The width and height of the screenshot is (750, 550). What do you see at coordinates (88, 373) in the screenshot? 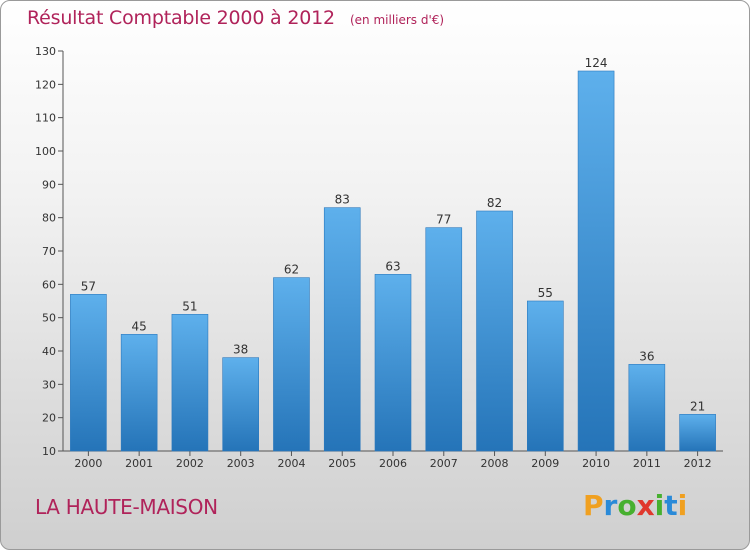
I see `bar-2000` at bounding box center [88, 373].